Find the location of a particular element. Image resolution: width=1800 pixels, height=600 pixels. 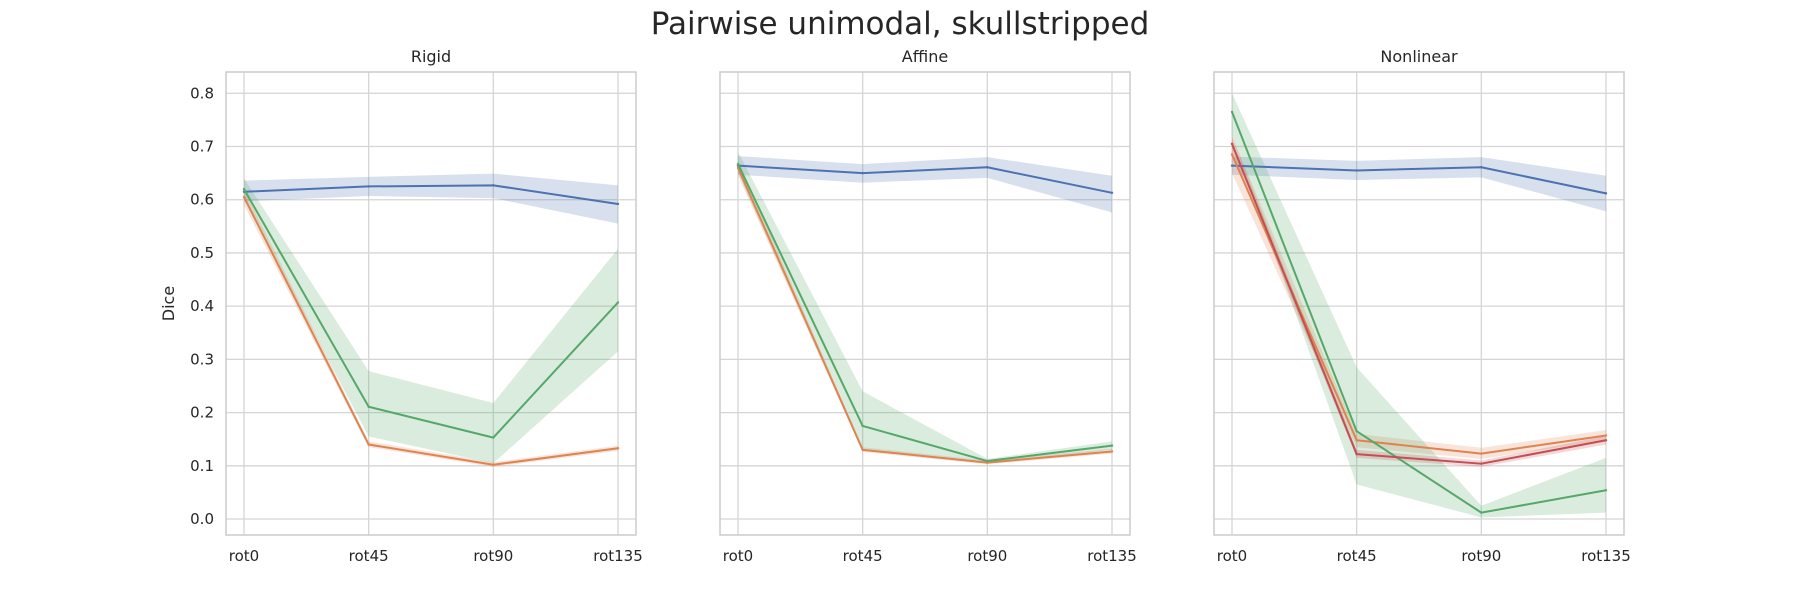

figure-title: Pairwise unimodal, skullstripped is located at coordinates (900, 24).